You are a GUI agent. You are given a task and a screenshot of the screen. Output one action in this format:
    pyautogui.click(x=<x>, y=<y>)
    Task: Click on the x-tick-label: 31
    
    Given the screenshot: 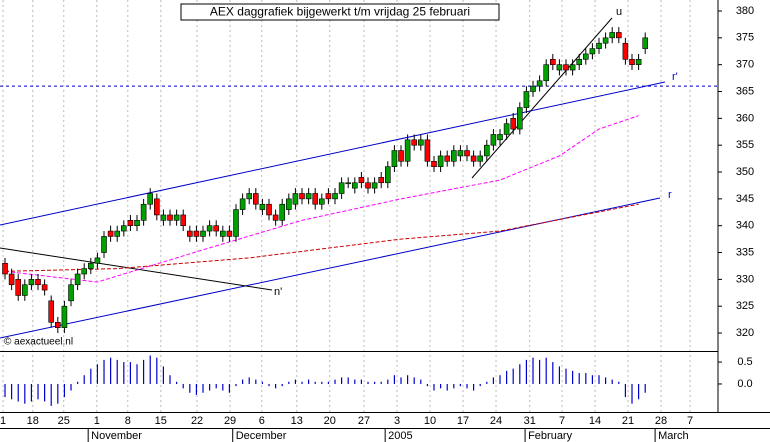 What is the action you would take?
    pyautogui.click(x=530, y=421)
    